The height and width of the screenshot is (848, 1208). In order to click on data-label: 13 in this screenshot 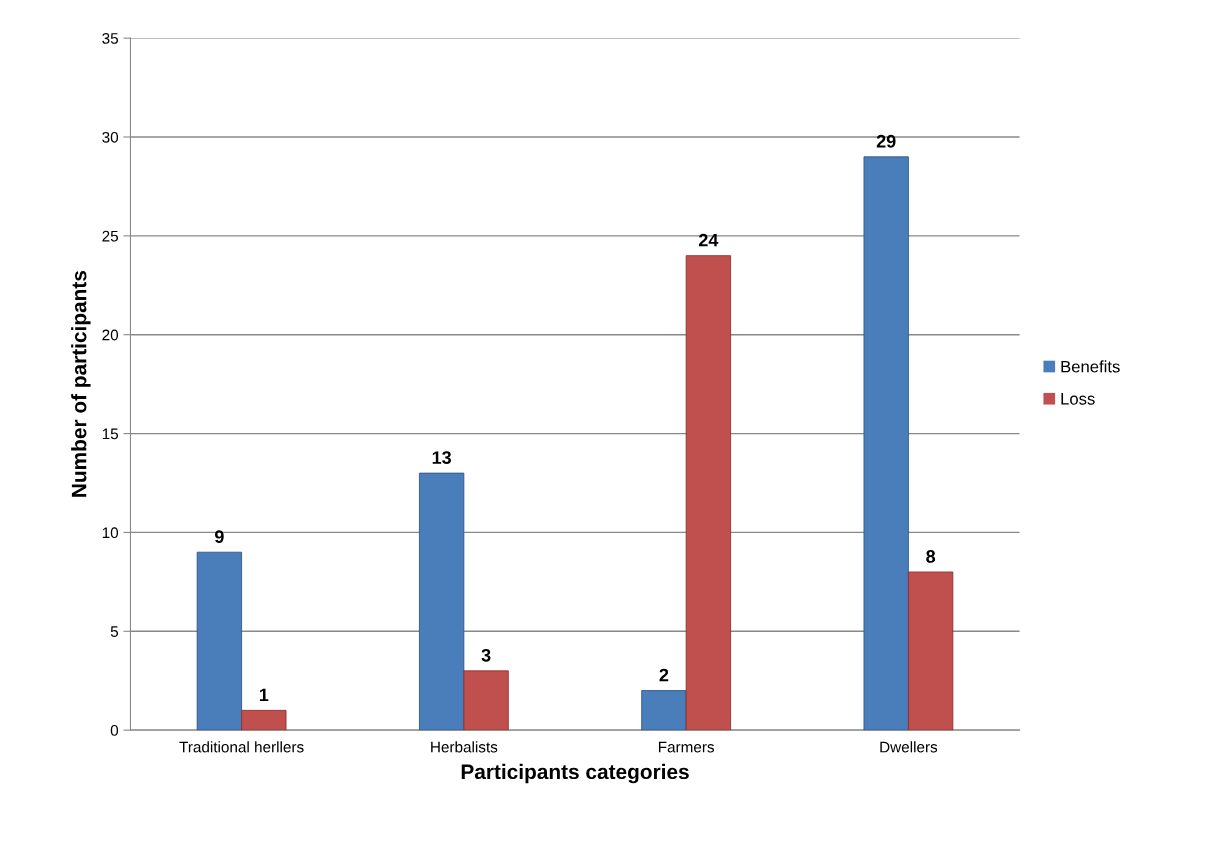, I will do `click(442, 458)`.